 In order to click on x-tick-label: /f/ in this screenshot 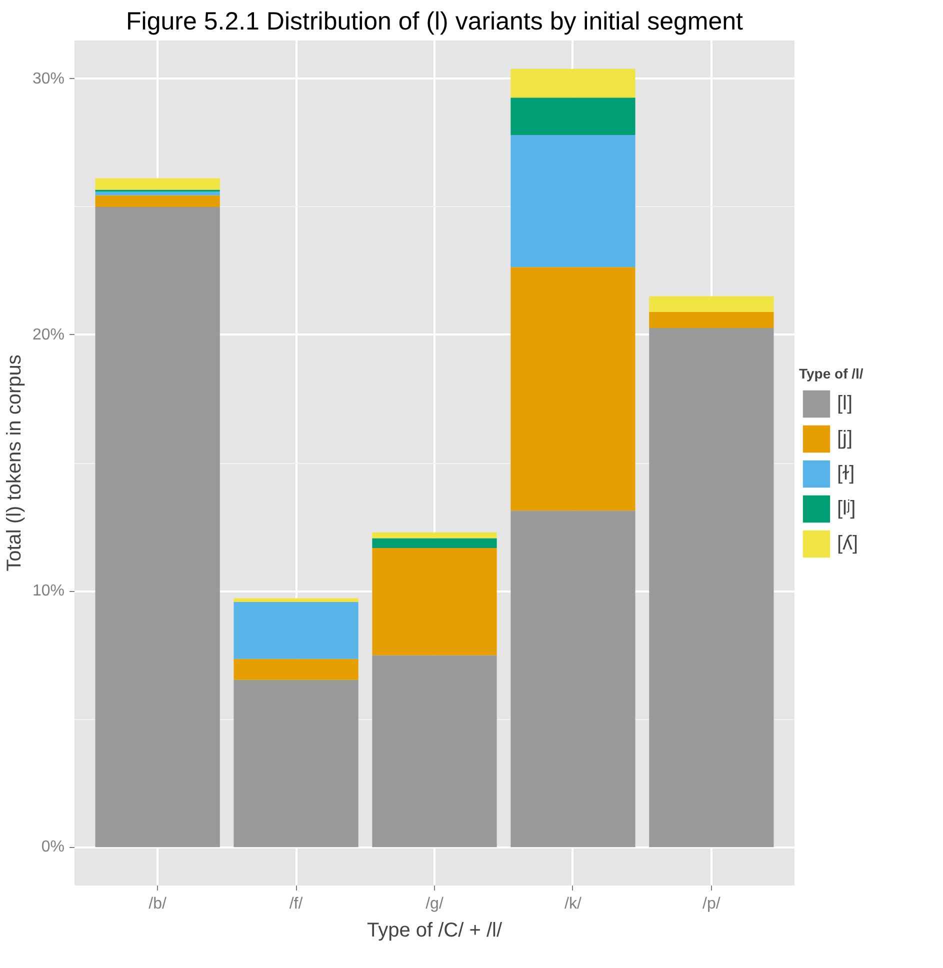, I will do `click(296, 904)`.